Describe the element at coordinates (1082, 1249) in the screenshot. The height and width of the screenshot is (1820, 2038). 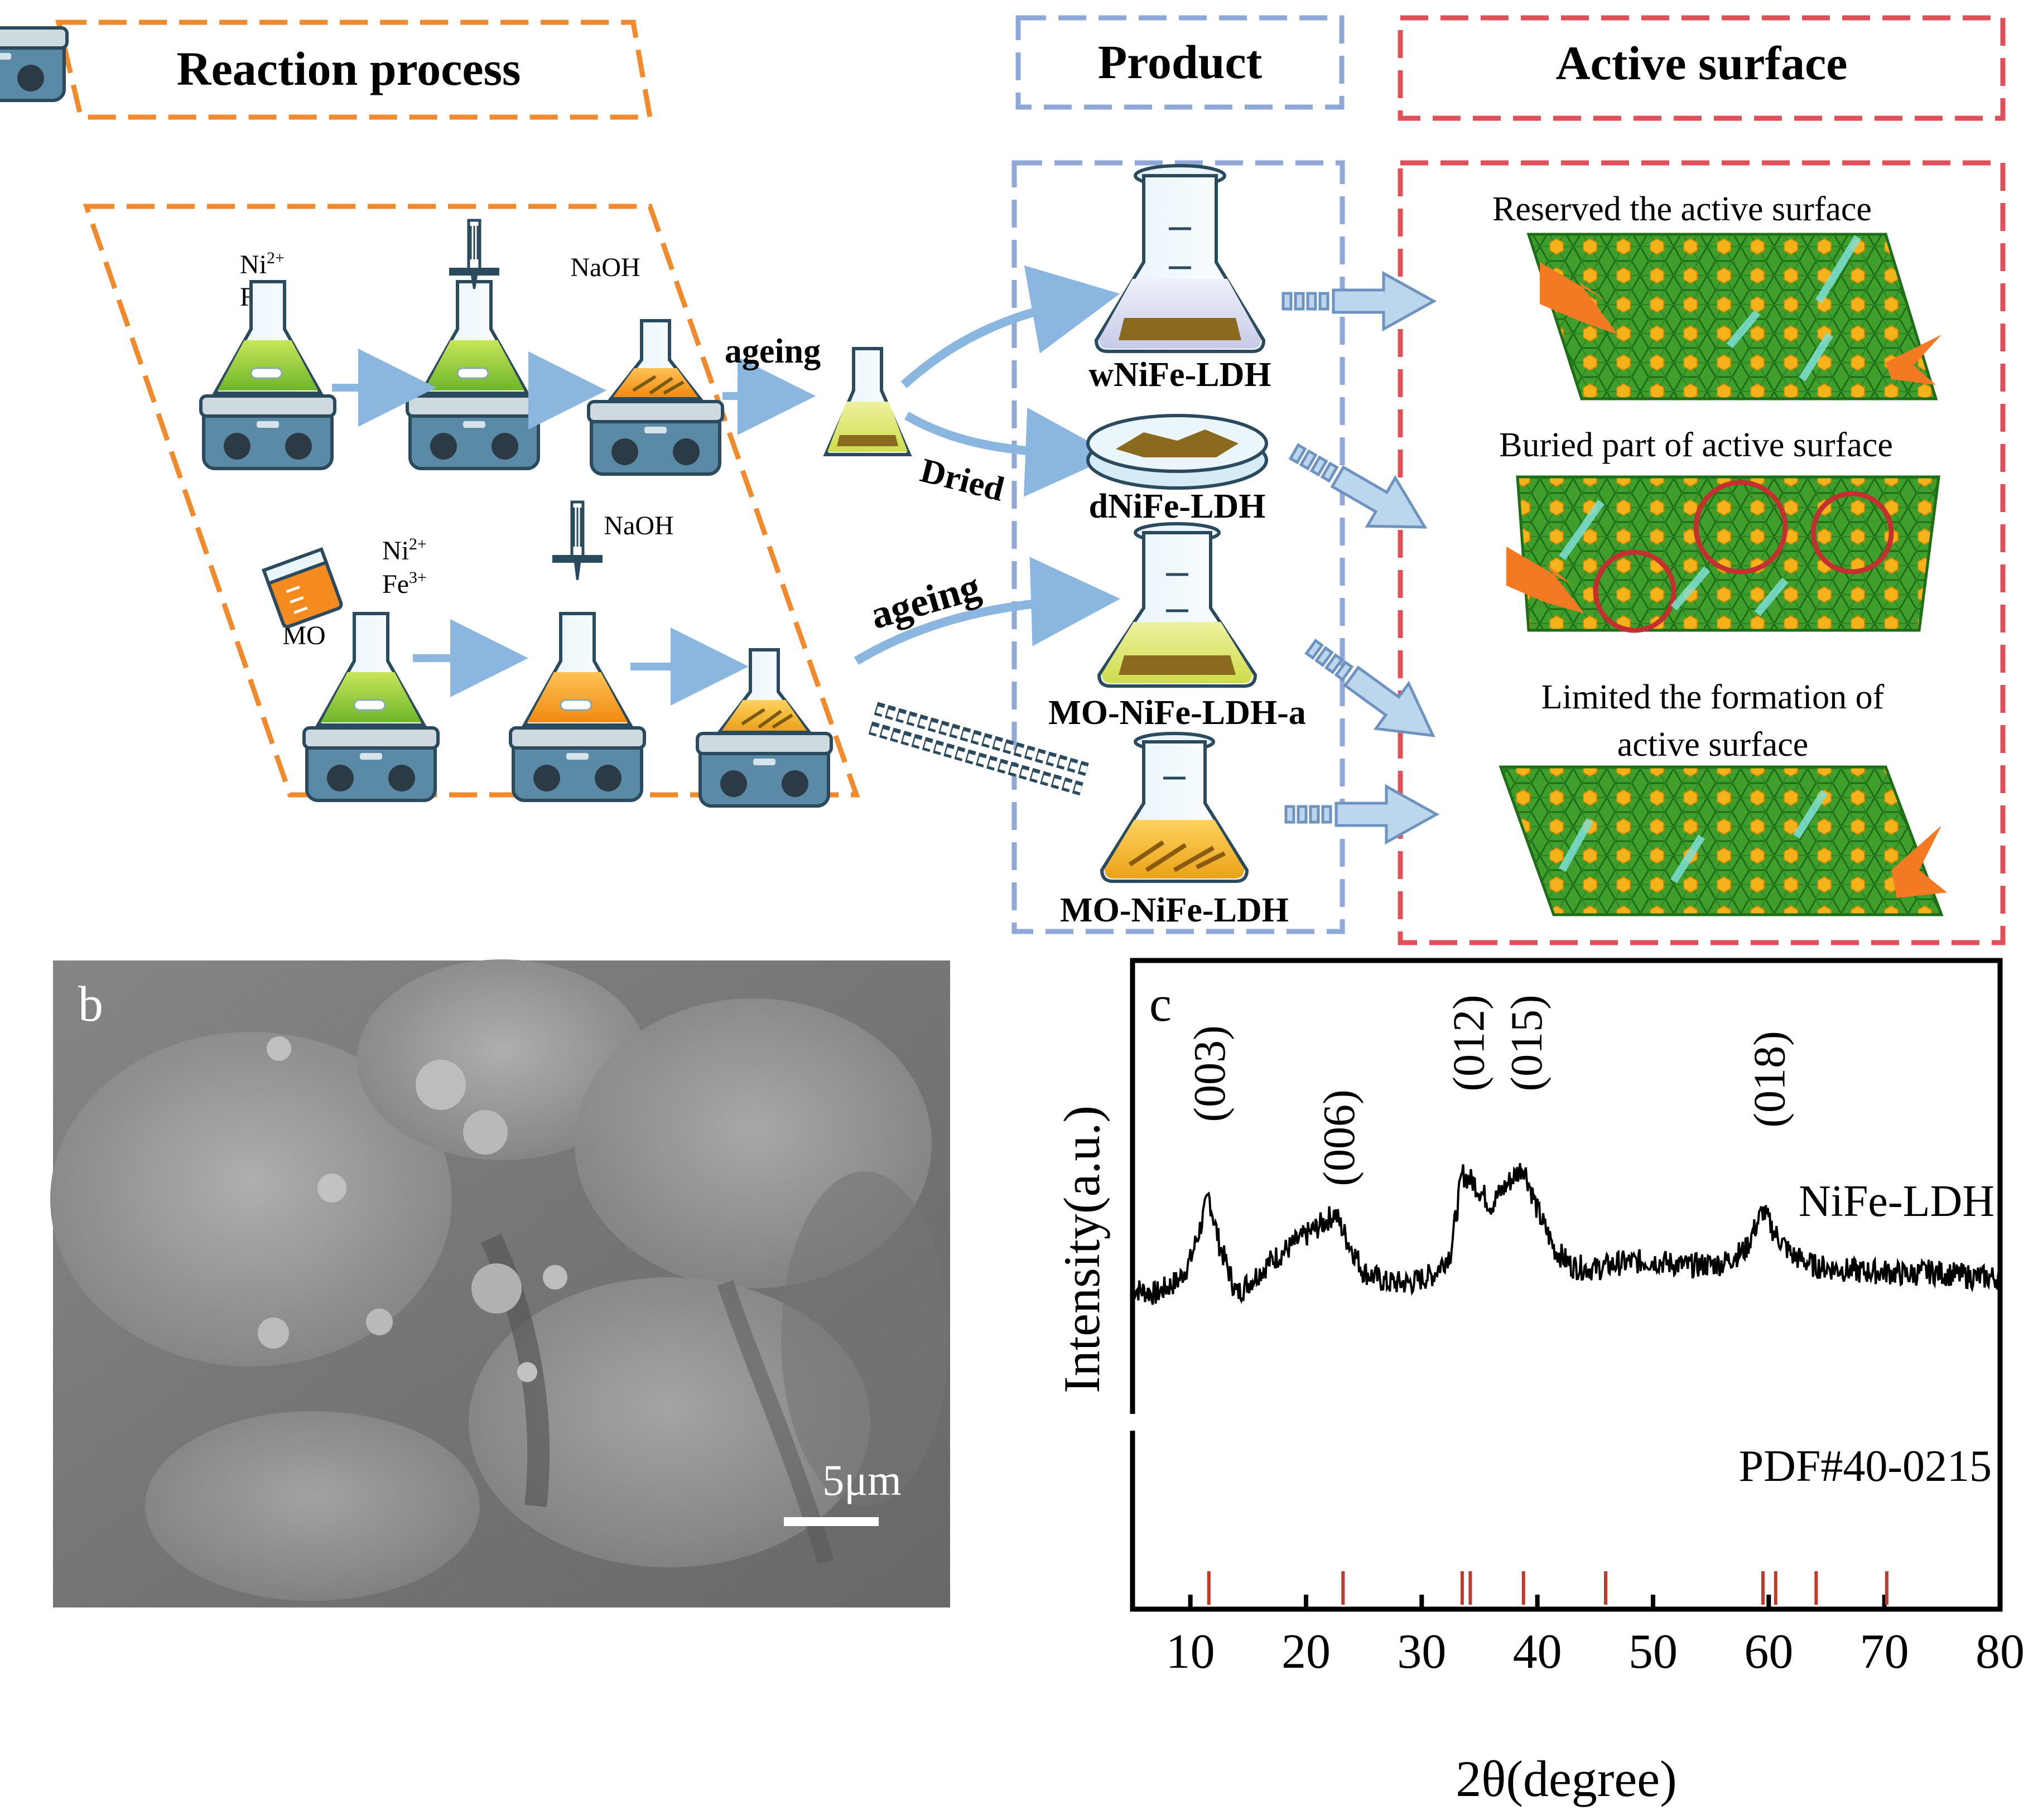
I see `y-axis-label: Intensity(a.u.)` at that location.